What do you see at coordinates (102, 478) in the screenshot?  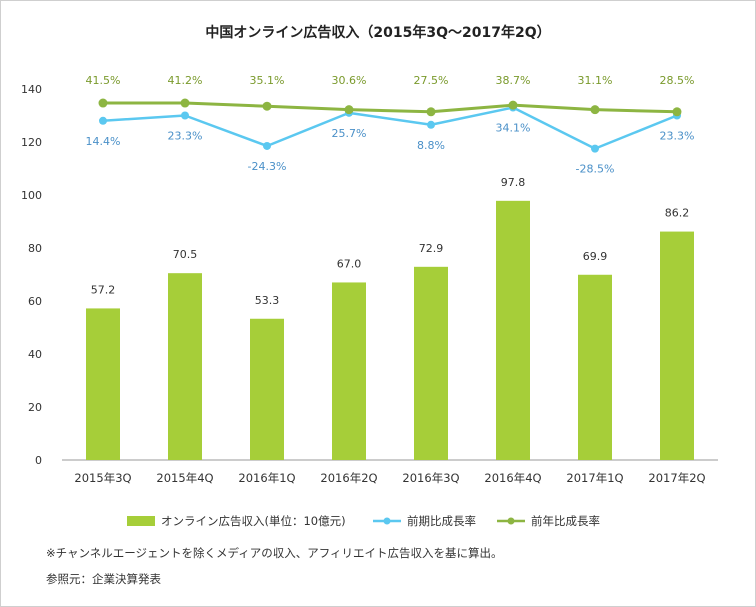 I see `x-tick-label: 2015年3Q` at bounding box center [102, 478].